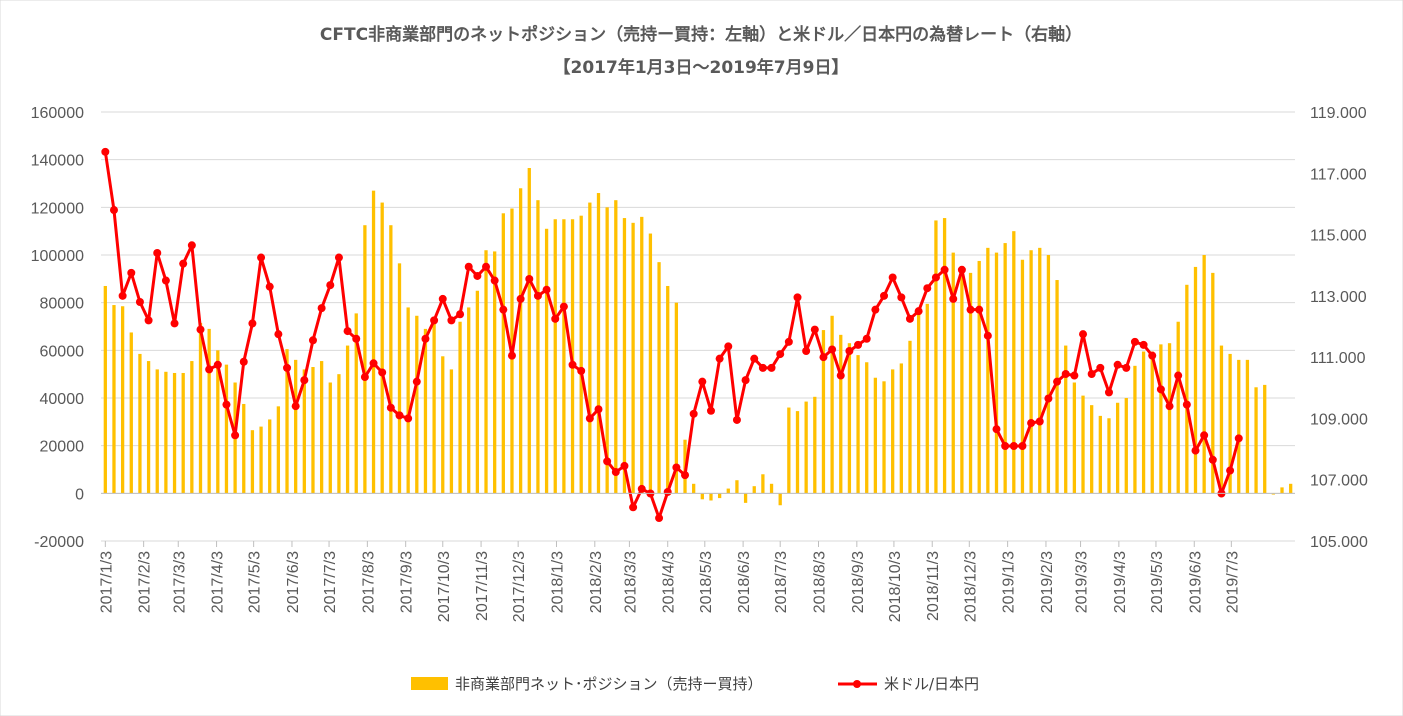 Image resolution: width=1403 pixels, height=716 pixels. Describe the element at coordinates (695, 684) in the screenshot. I see `legend: 非商業部門ネット･ポジション（売持ー買持） 米ドル/日本円` at that location.